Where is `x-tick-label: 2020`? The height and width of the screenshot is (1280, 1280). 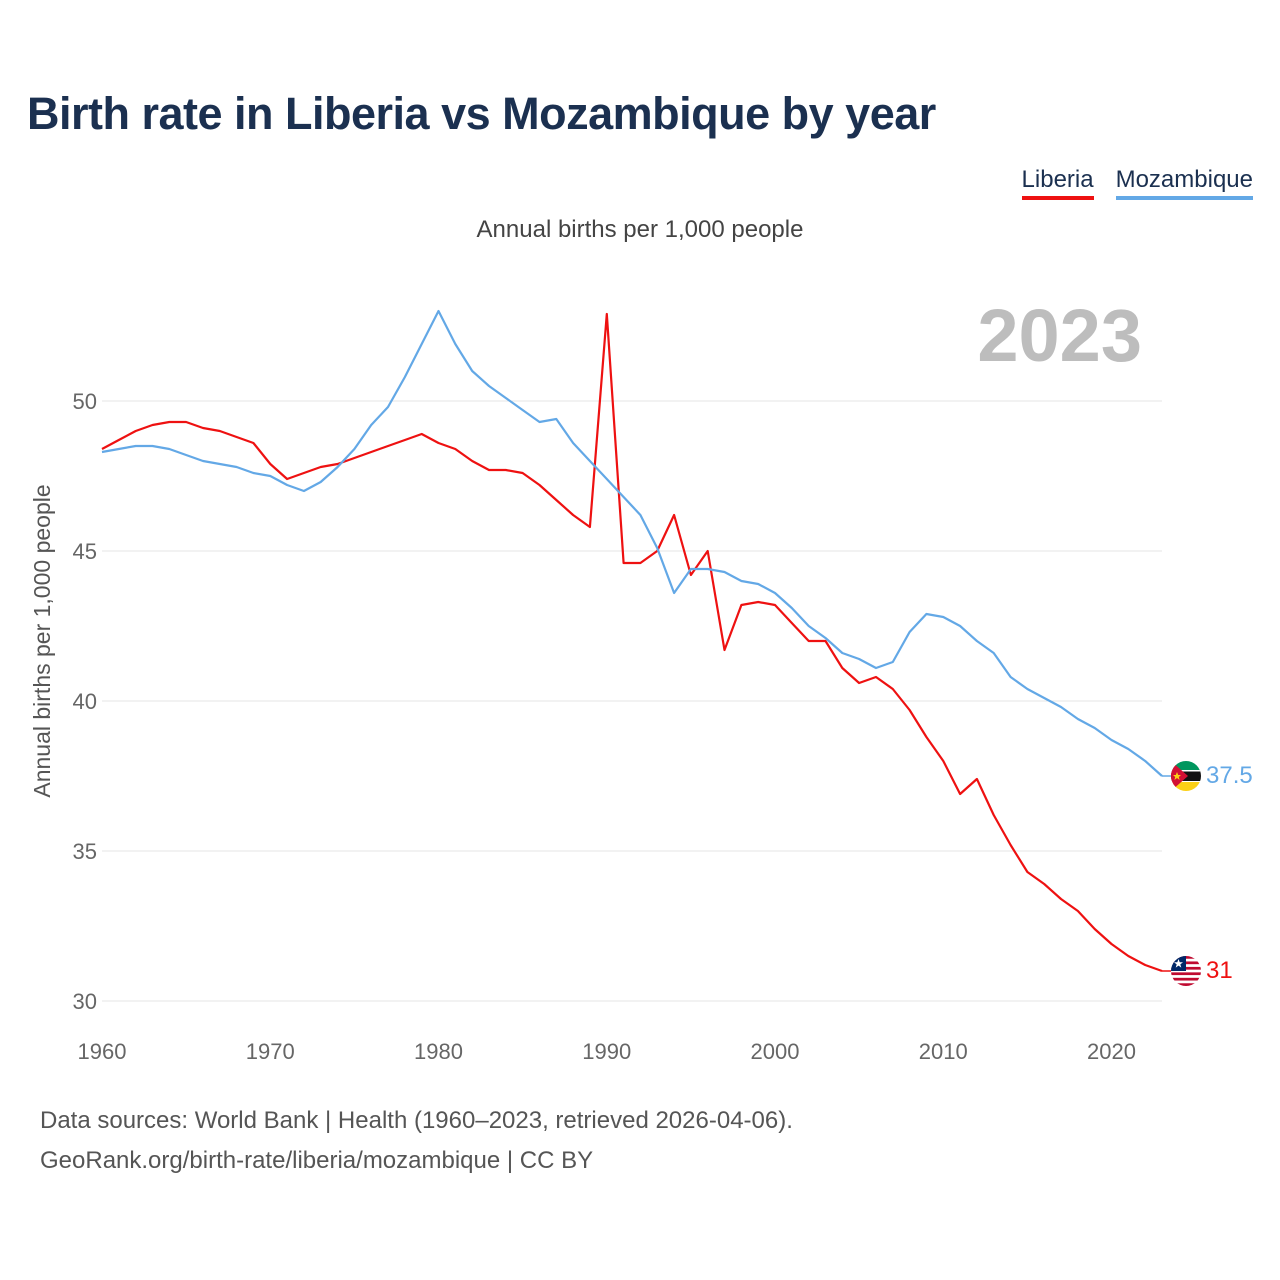 x-tick-label: 2020 is located at coordinates (1111, 1051).